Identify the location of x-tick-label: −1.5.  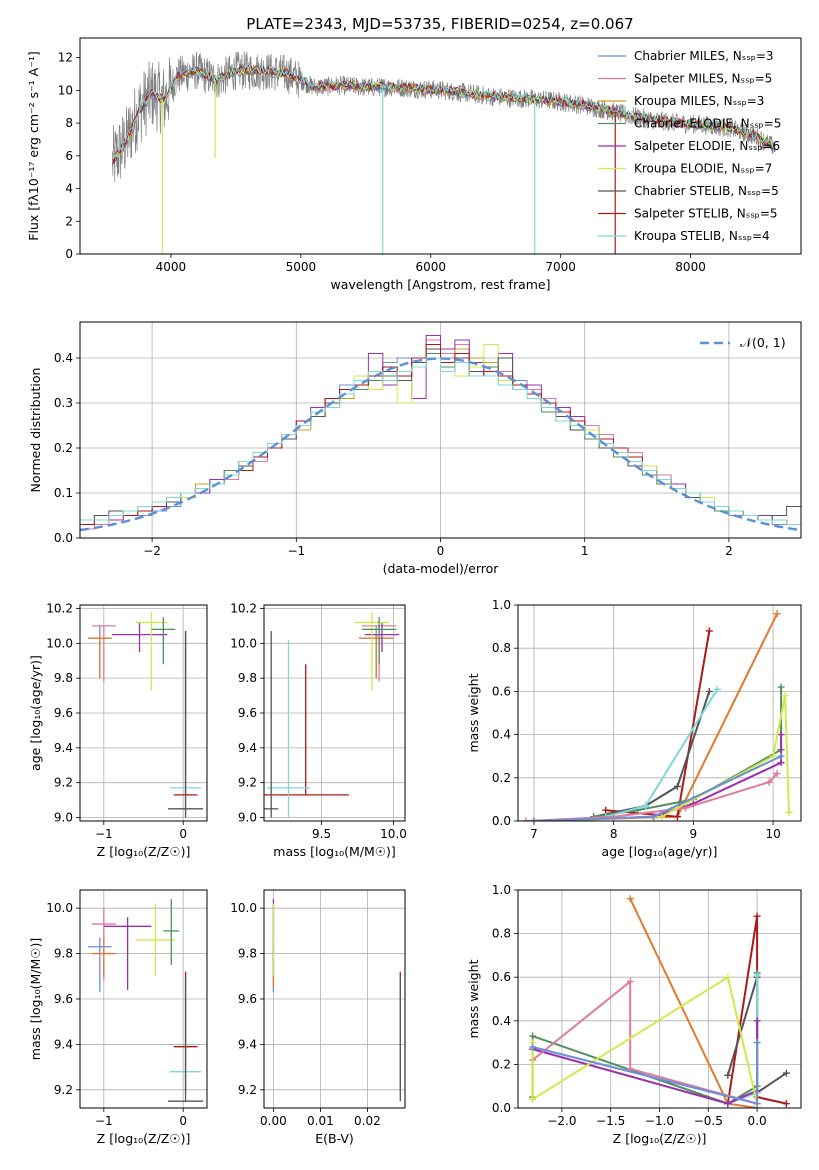
(610, 1121).